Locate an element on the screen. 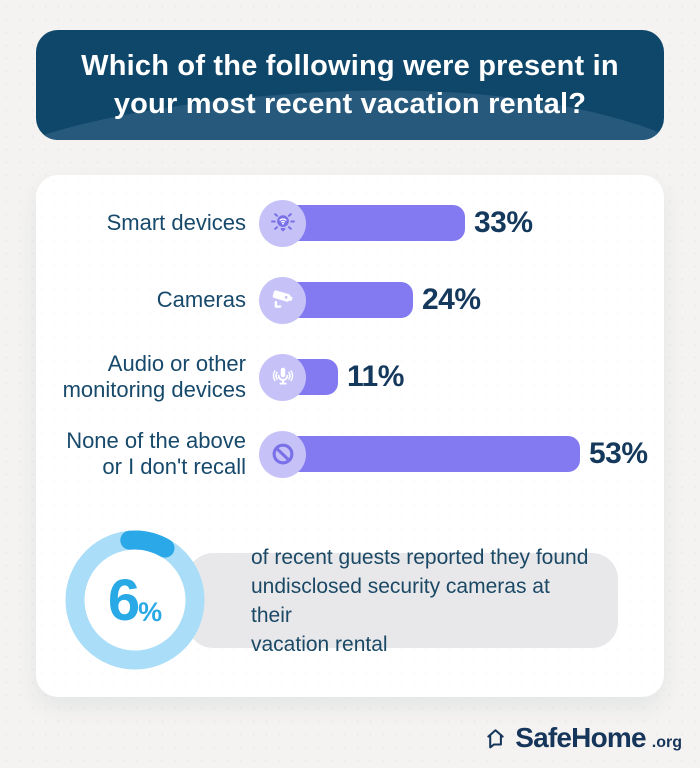 This screenshot has width=700, height=768. donut-chart: 6% is located at coordinates (135, 600).